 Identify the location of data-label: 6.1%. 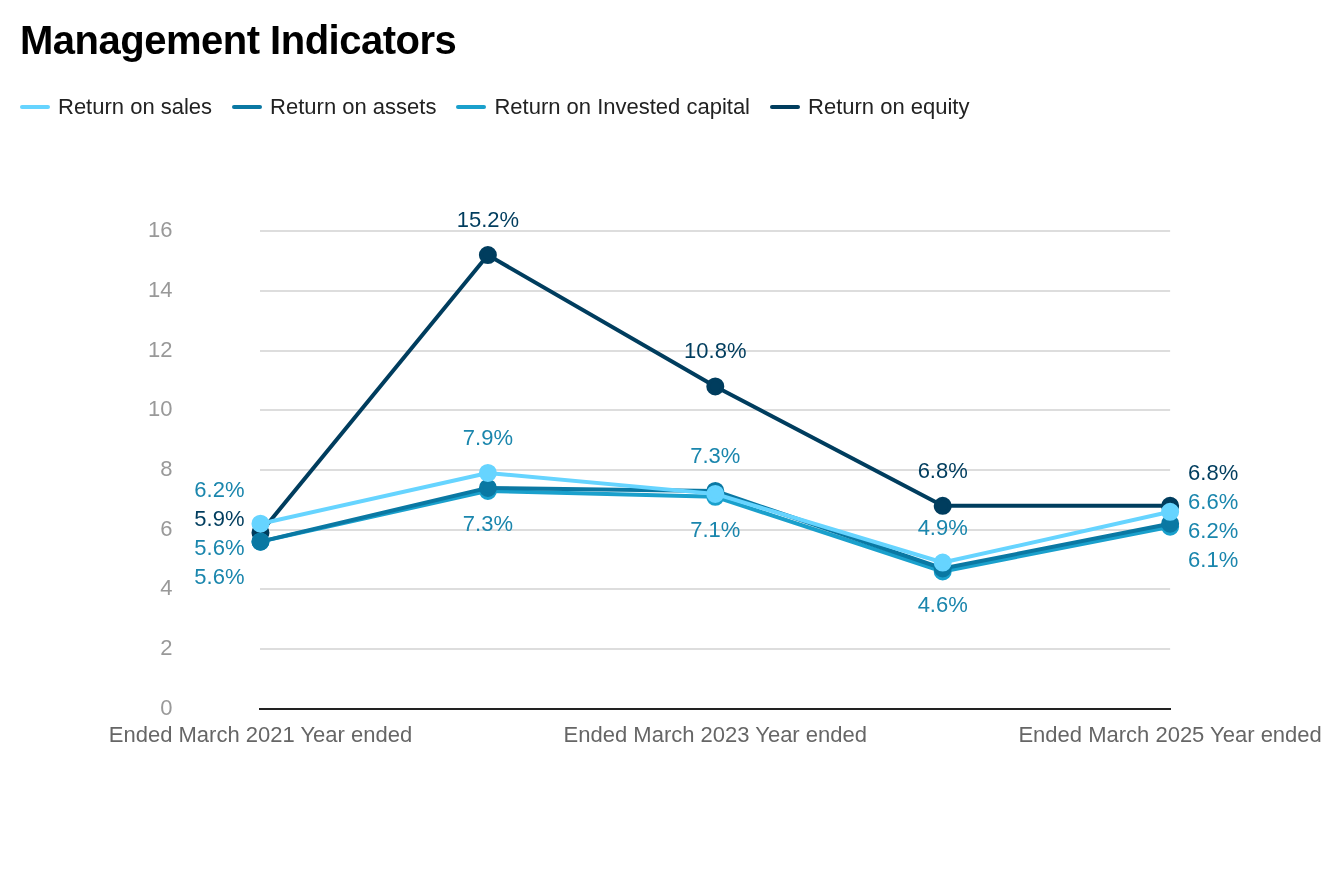
(1213, 559).